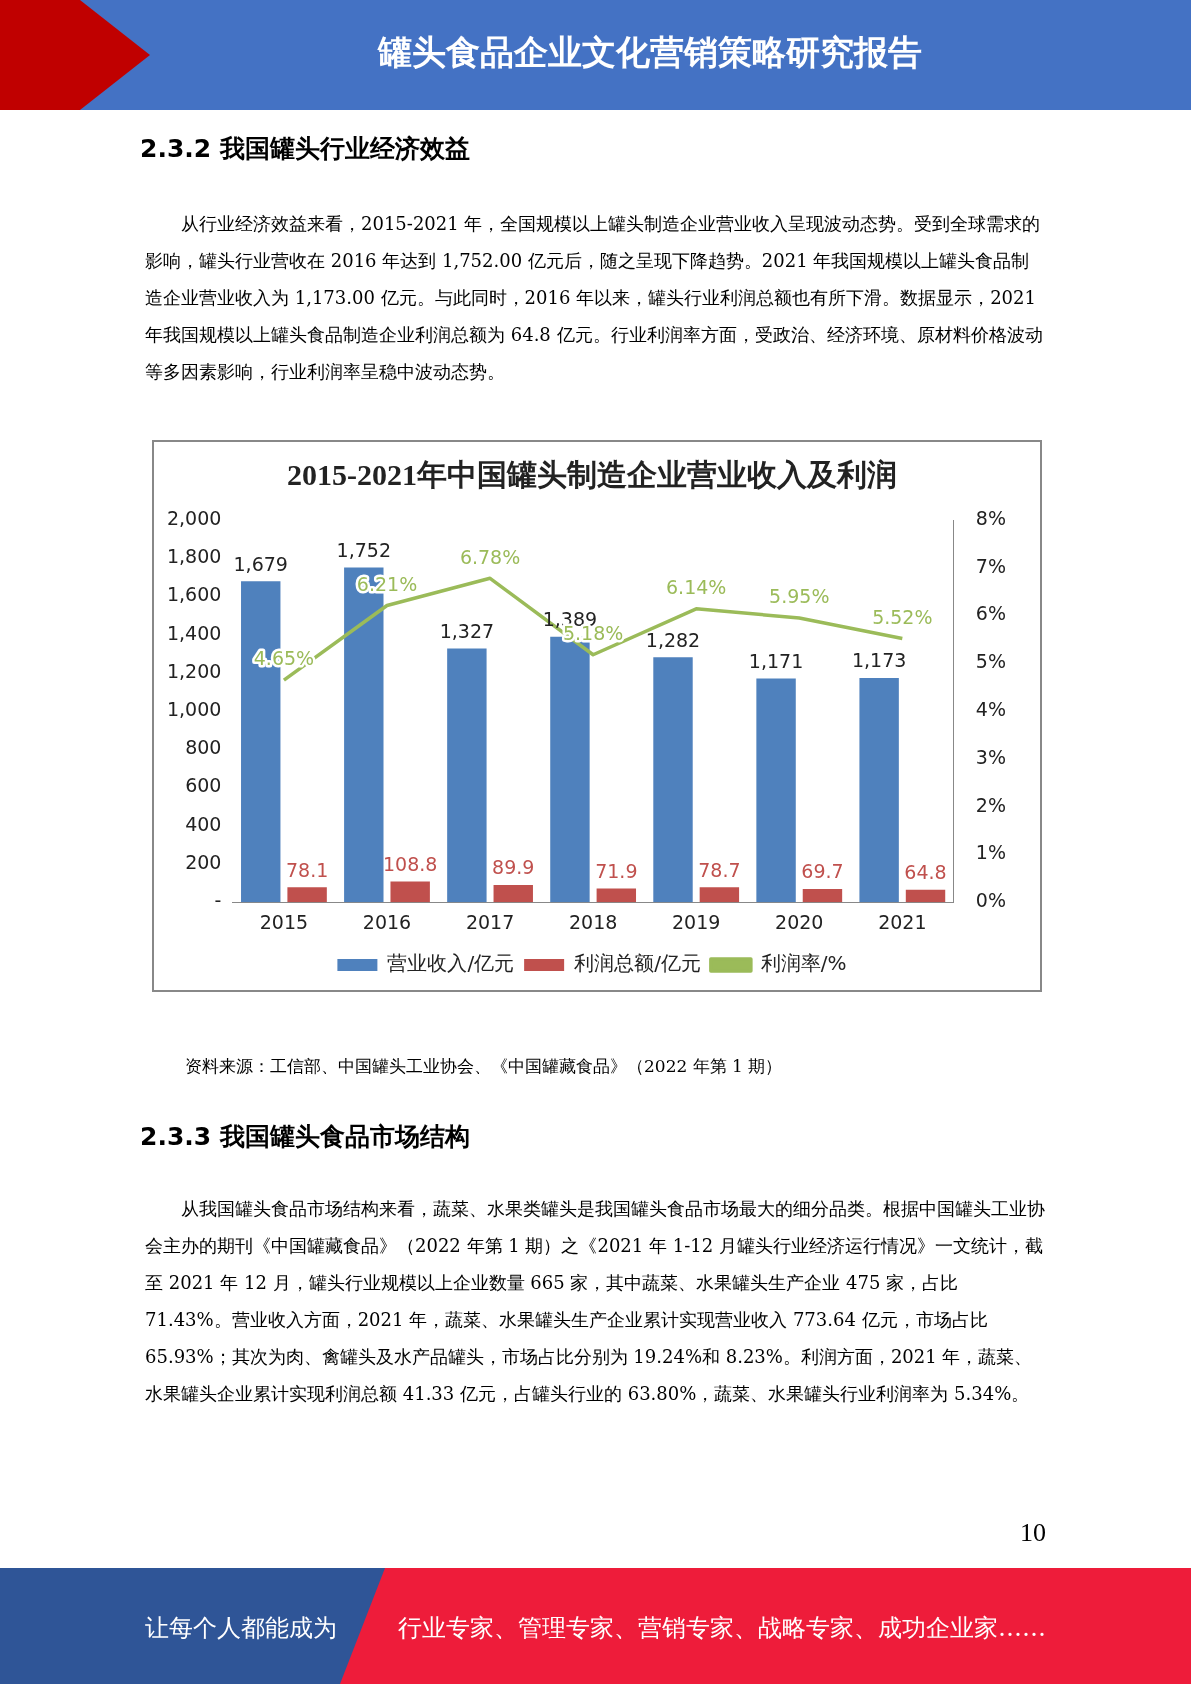 The width and height of the screenshot is (1191, 1684). Describe the element at coordinates (241, 1628) in the screenshot. I see `text: 让每个人都能成为` at that location.